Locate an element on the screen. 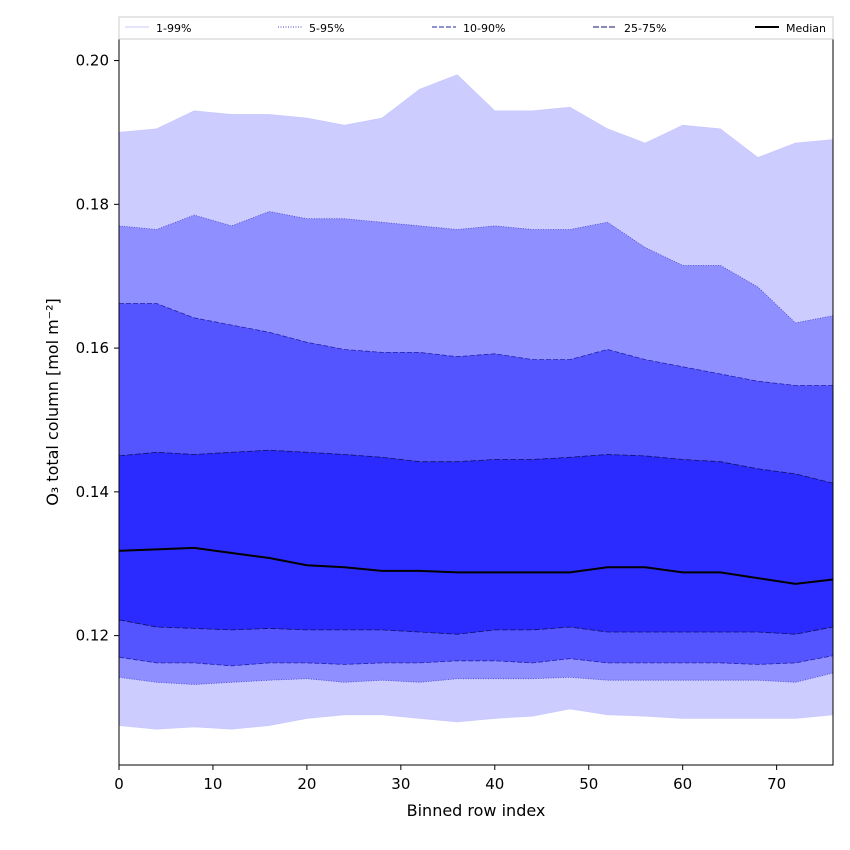 The height and width of the screenshot is (850, 850). legend-label: Median is located at coordinates (806, 28).